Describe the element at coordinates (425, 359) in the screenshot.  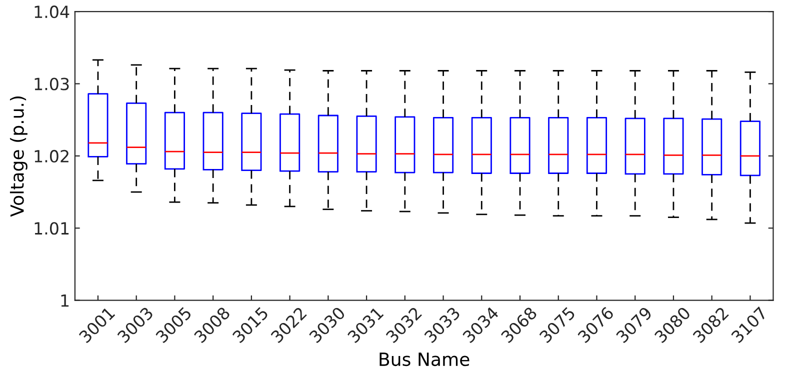
I see `x-axis-title: Bus Name` at that location.